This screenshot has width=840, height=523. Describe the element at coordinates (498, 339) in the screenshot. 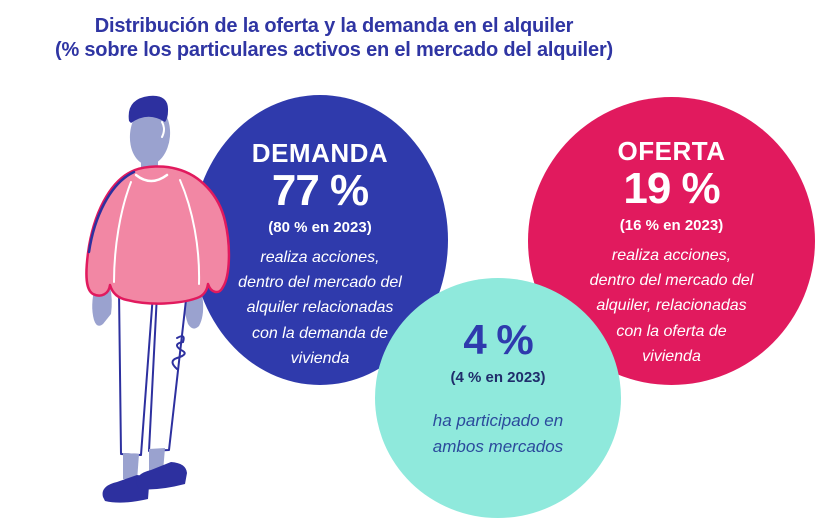

I see `both-markets-value: 4 %` at that location.